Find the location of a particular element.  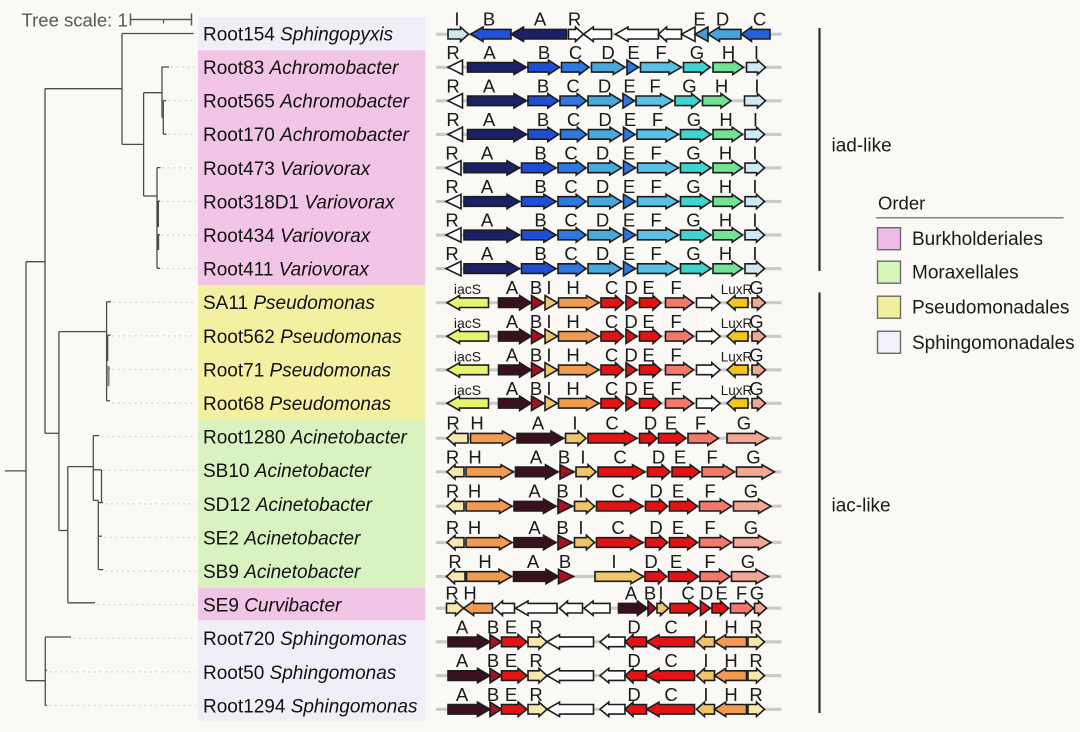

svg-text: Pseudomonadales is located at coordinates (990, 308).